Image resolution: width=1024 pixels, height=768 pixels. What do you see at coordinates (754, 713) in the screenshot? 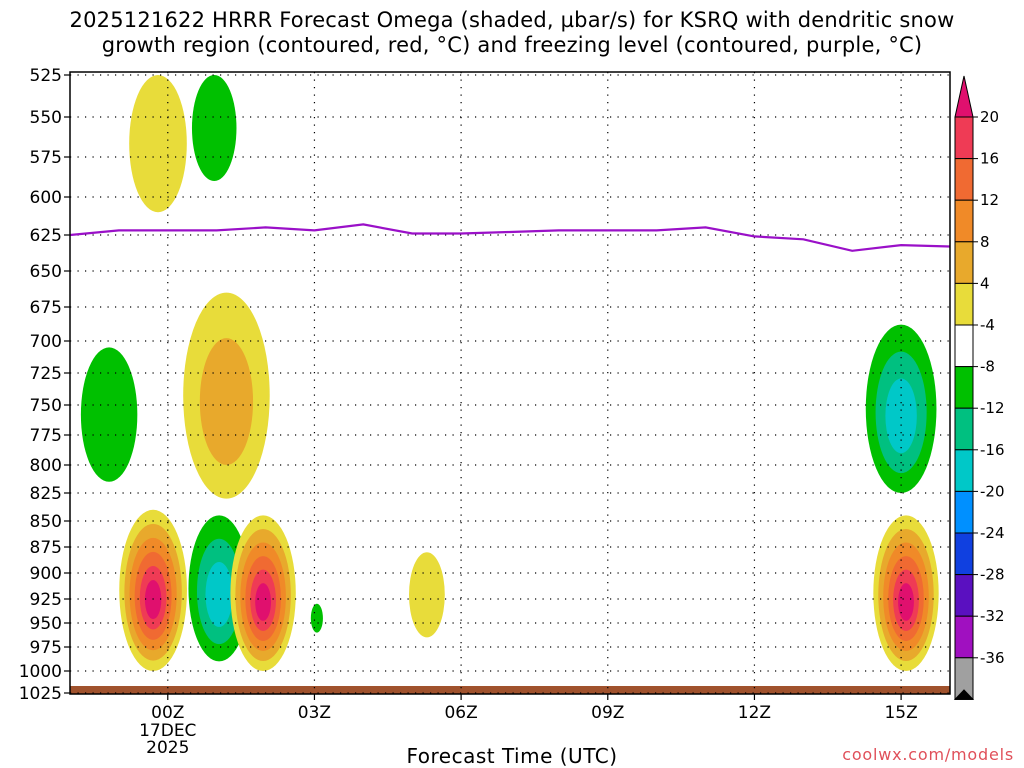
I see `x-tick-12Z: 12Z` at bounding box center [754, 713].